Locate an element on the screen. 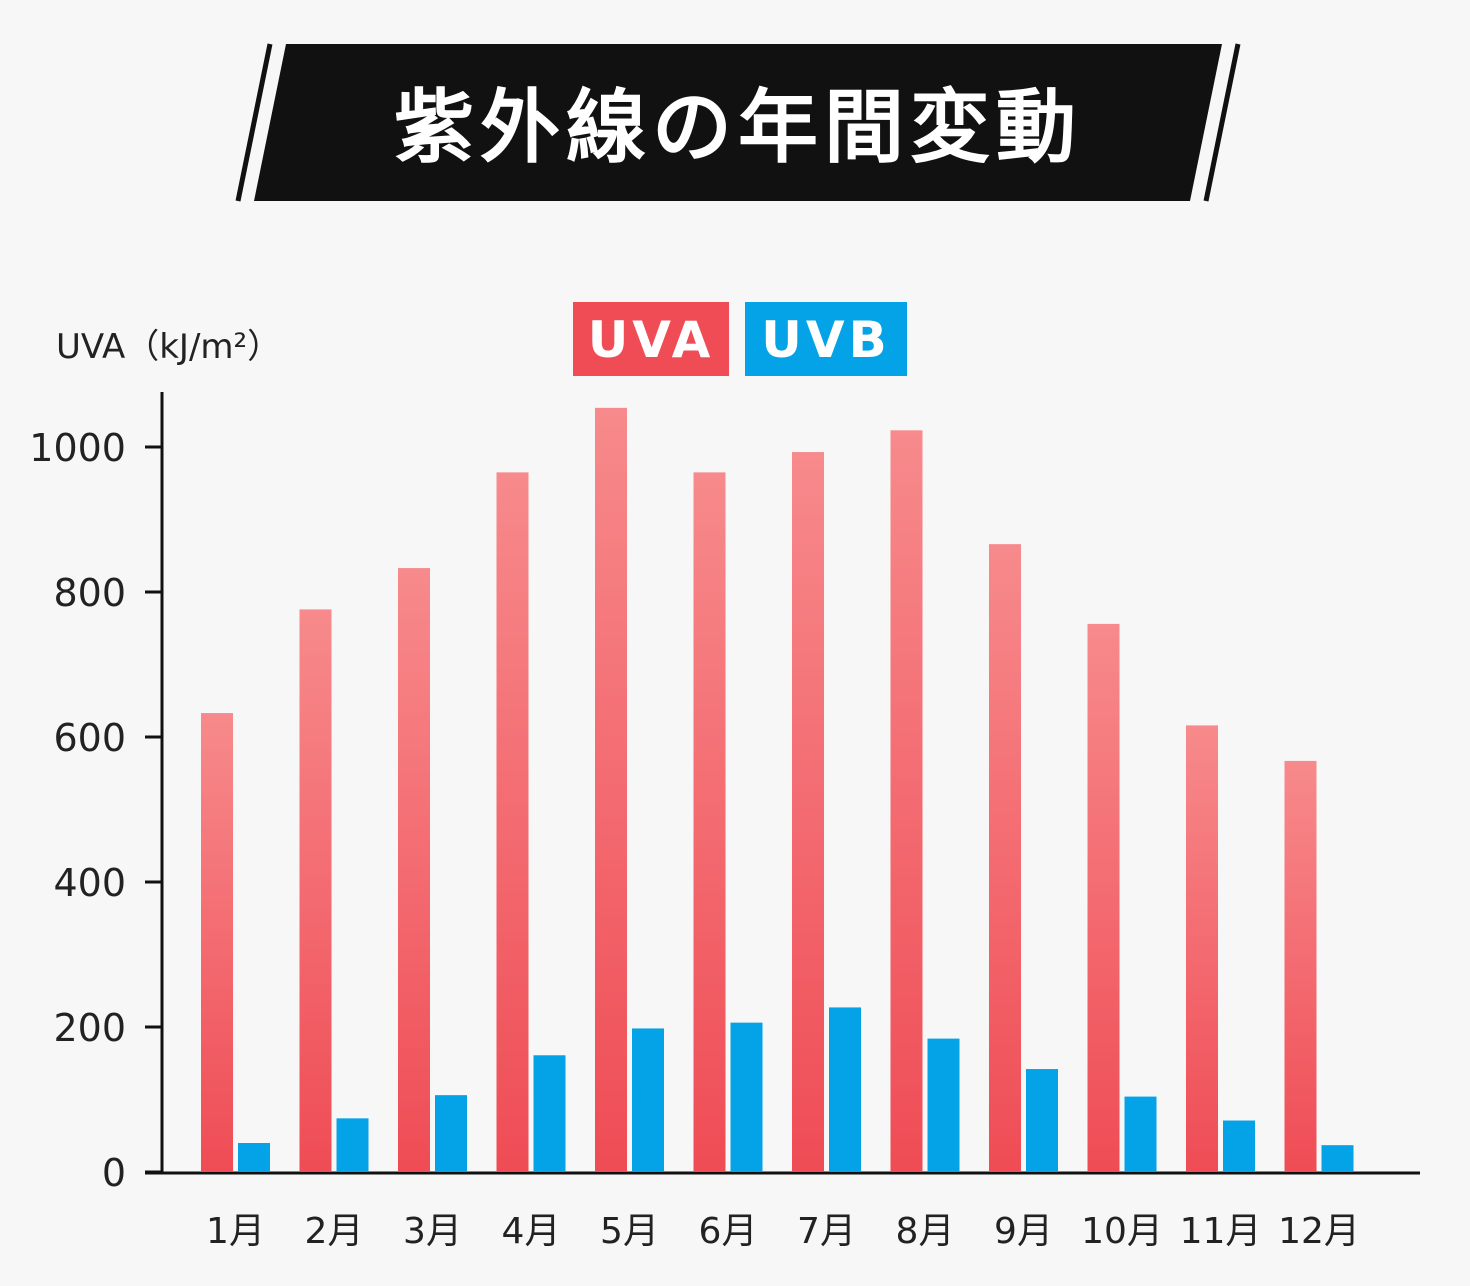 This screenshot has height=1286, width=1470. x-tick-label: 7月 is located at coordinates (826, 1231).